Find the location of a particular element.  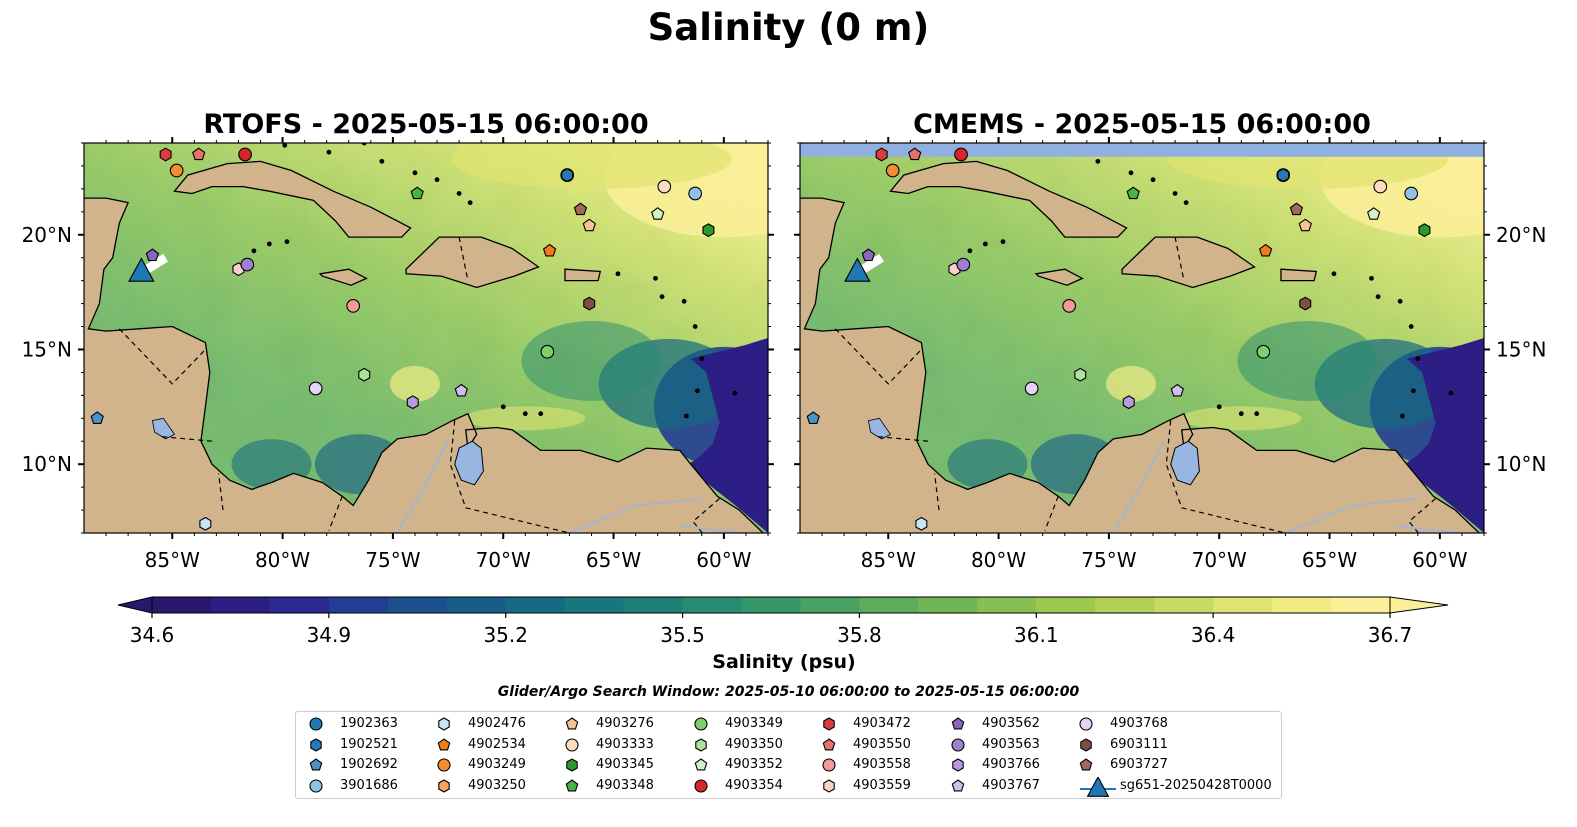

ytick-label: 15°N is located at coordinates (1521, 349).